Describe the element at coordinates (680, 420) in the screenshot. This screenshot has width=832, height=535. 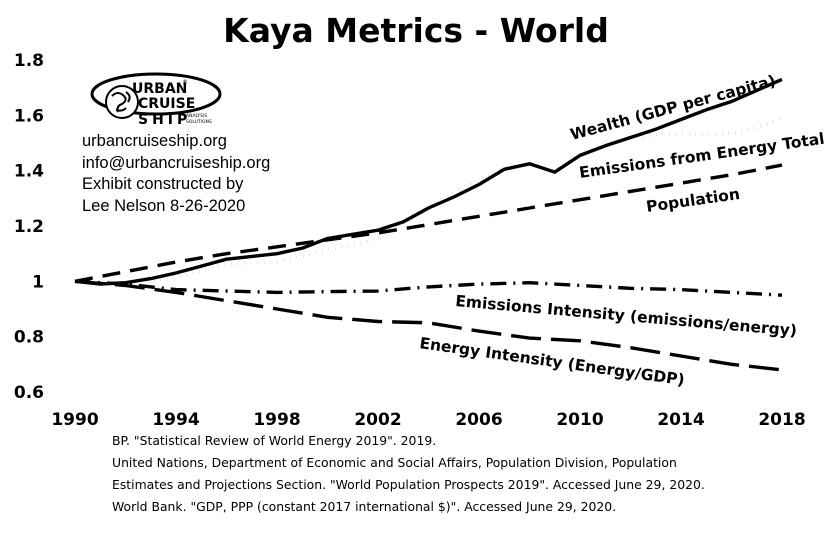
I see `x-tick-label: 2014` at that location.